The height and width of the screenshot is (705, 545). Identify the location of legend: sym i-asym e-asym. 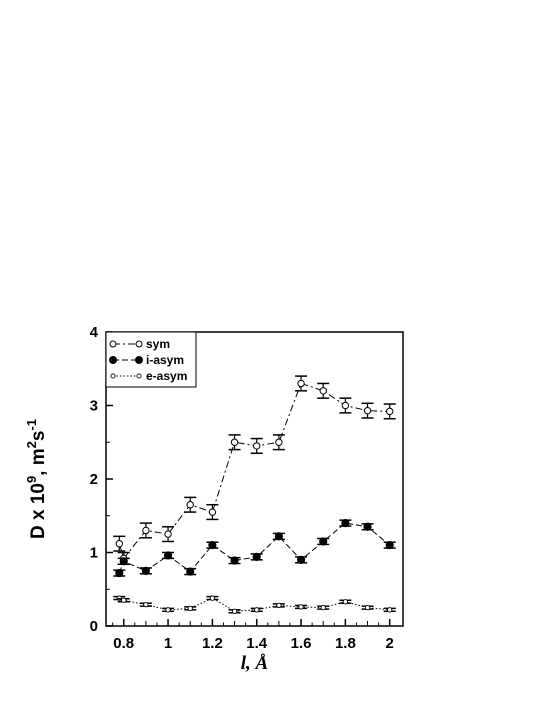
(151, 359).